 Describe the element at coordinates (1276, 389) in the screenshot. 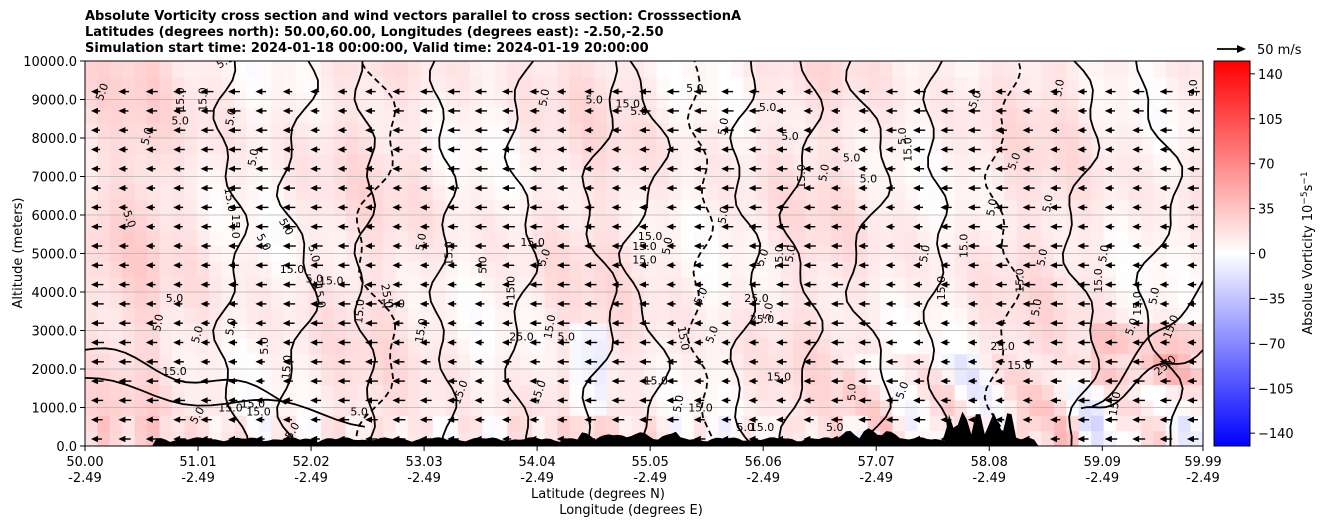

I see `colorbar-tick-label: −105` at that location.